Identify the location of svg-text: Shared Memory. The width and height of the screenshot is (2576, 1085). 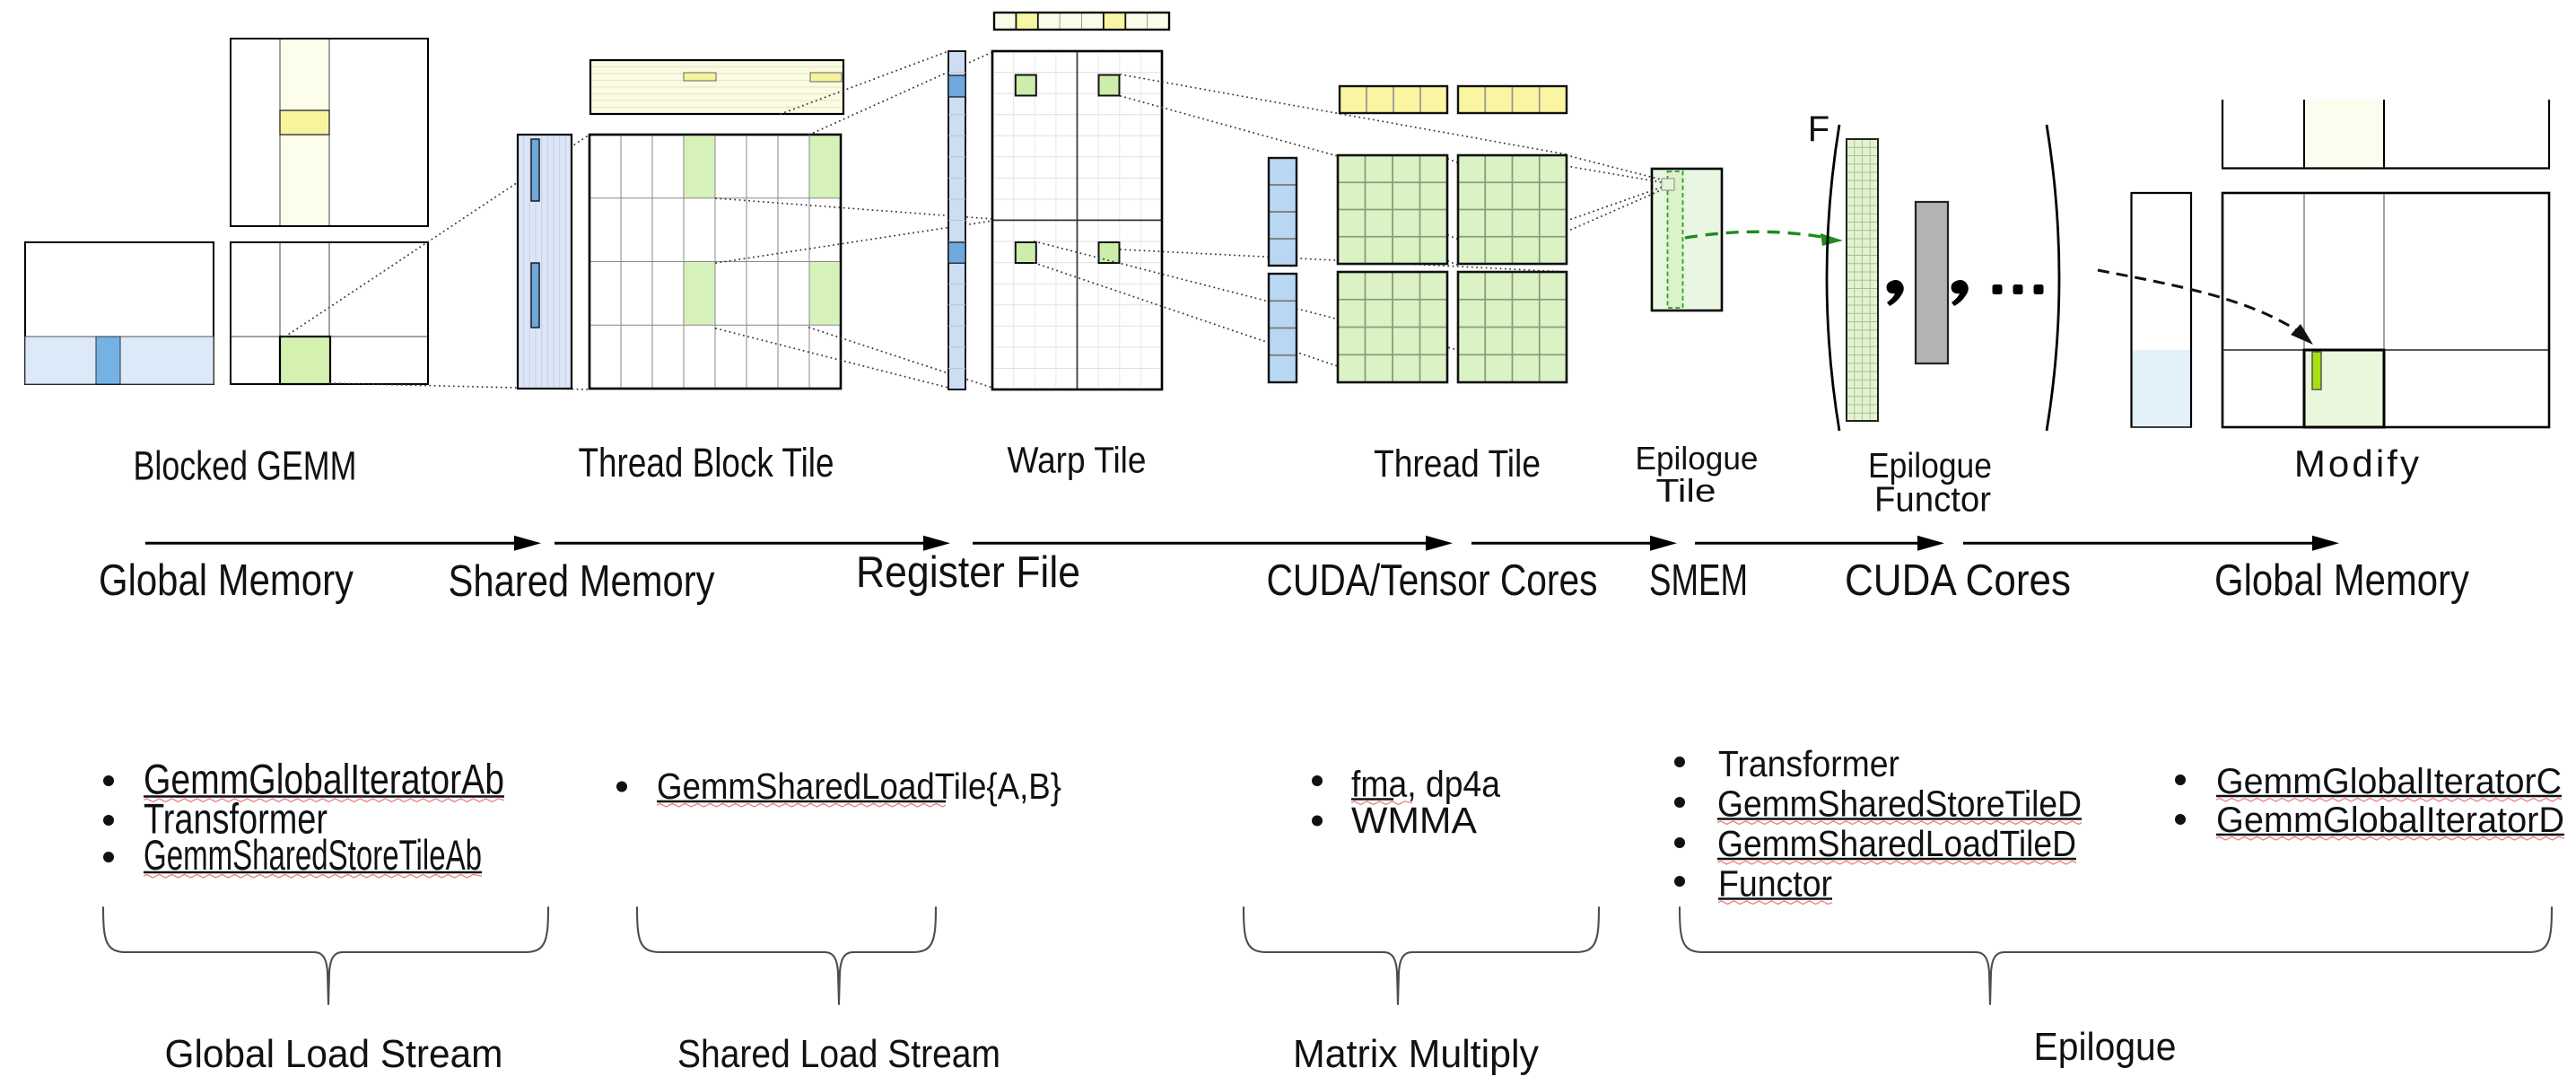
(582, 582).